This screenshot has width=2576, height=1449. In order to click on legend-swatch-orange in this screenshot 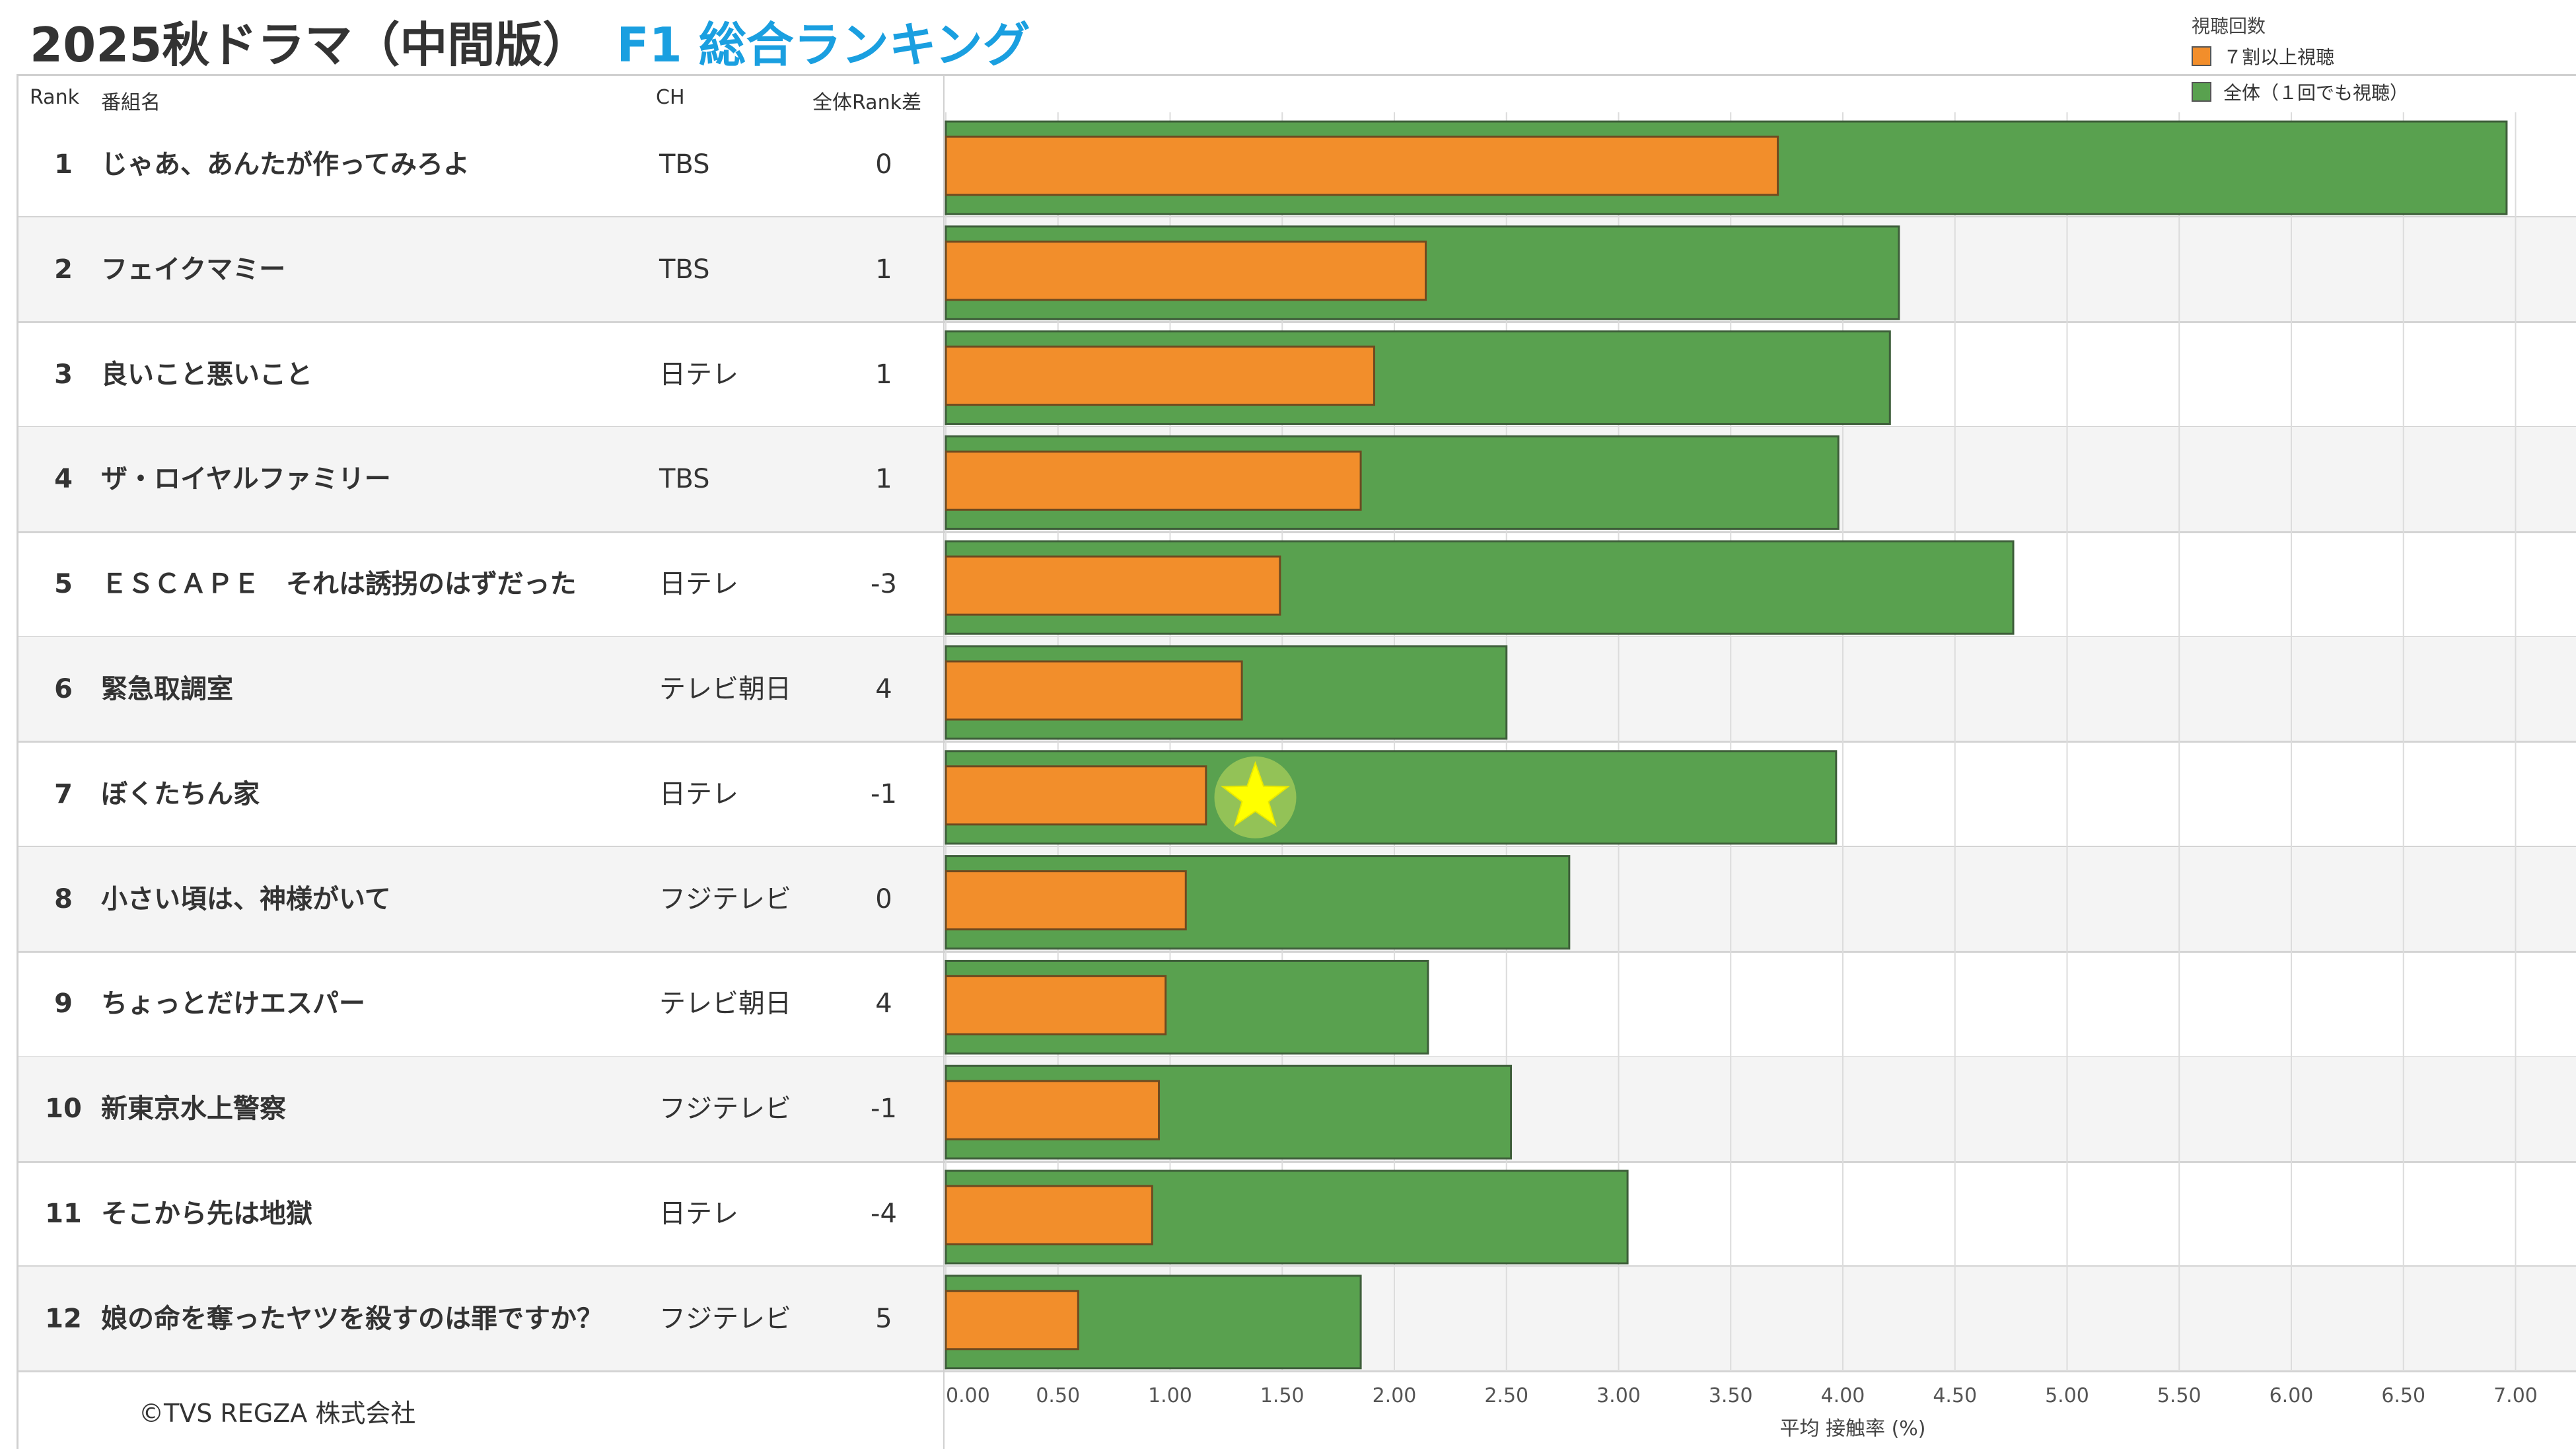, I will do `click(2201, 56)`.